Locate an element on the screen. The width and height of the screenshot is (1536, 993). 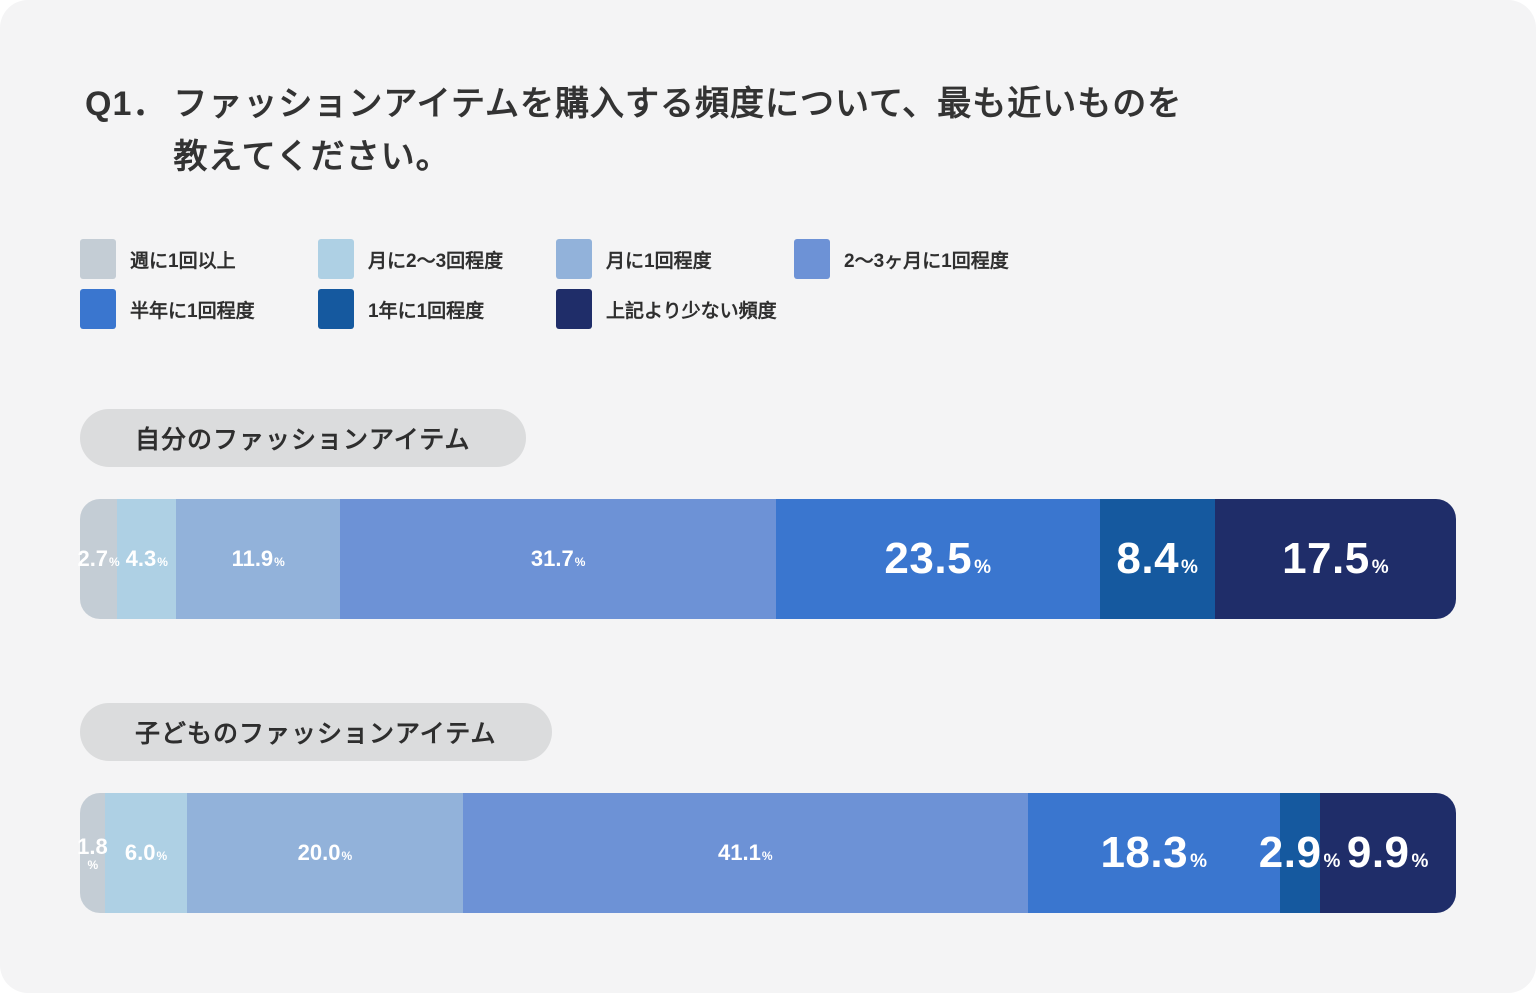
bar-segment: 18.3% is located at coordinates (1154, 853).